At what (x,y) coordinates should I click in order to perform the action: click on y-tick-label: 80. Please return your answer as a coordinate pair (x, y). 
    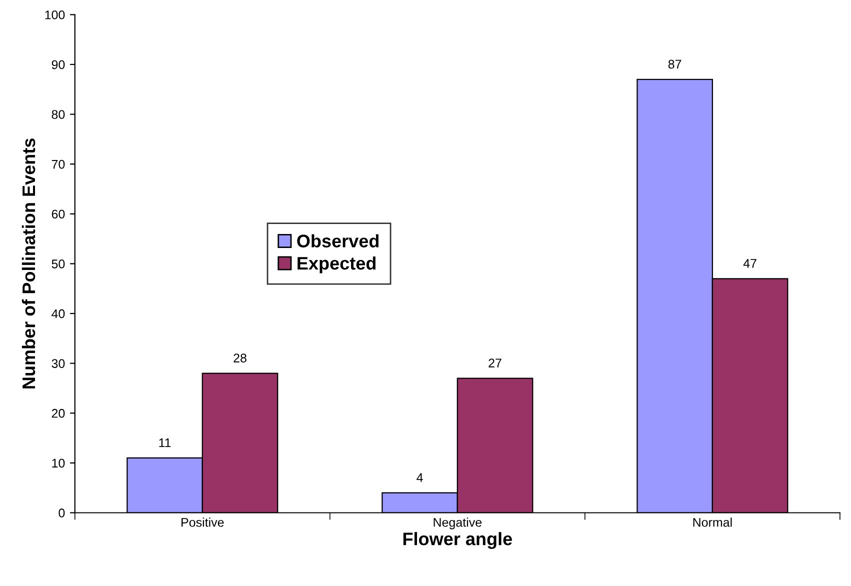
    Looking at the image, I should click on (58, 114).